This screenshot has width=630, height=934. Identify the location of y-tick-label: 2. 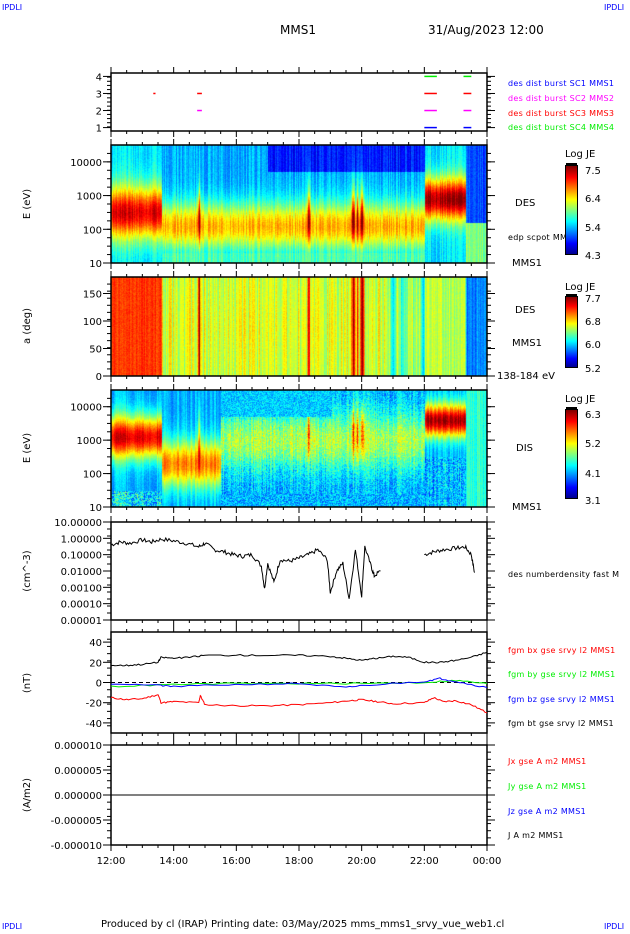
(99, 112).